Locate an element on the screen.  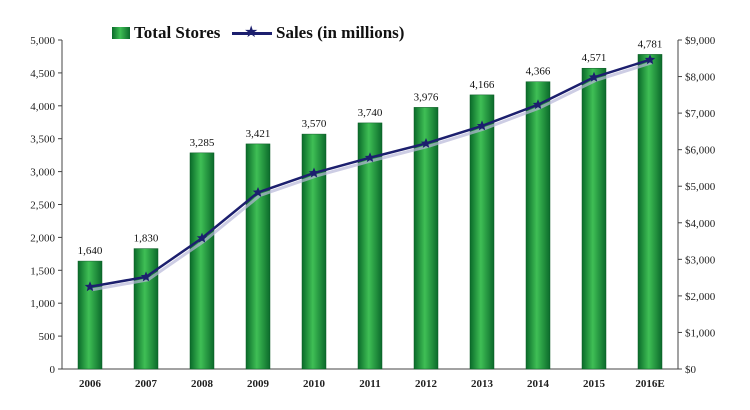
right-tick-label: $5,000 is located at coordinates (700, 187).